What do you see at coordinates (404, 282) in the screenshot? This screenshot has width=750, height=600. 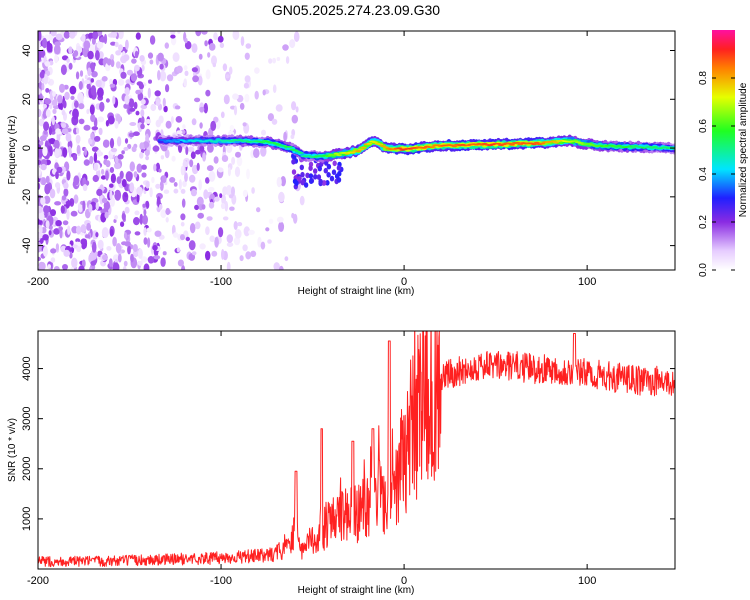 I see `x-tick-label: 0` at bounding box center [404, 282].